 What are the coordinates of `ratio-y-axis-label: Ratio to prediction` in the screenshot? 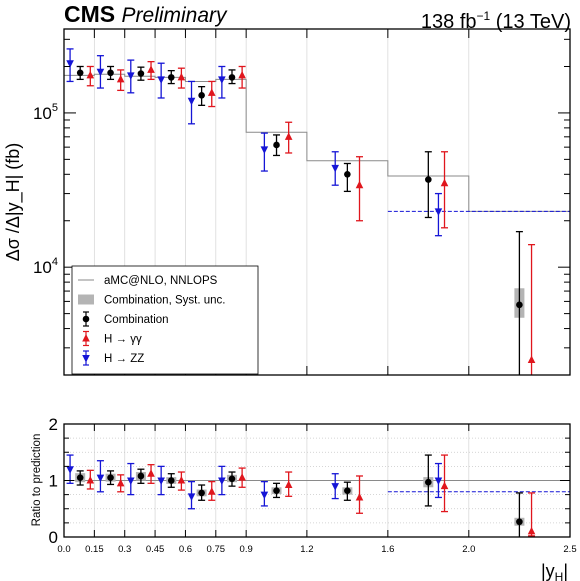 It's located at (37, 480).